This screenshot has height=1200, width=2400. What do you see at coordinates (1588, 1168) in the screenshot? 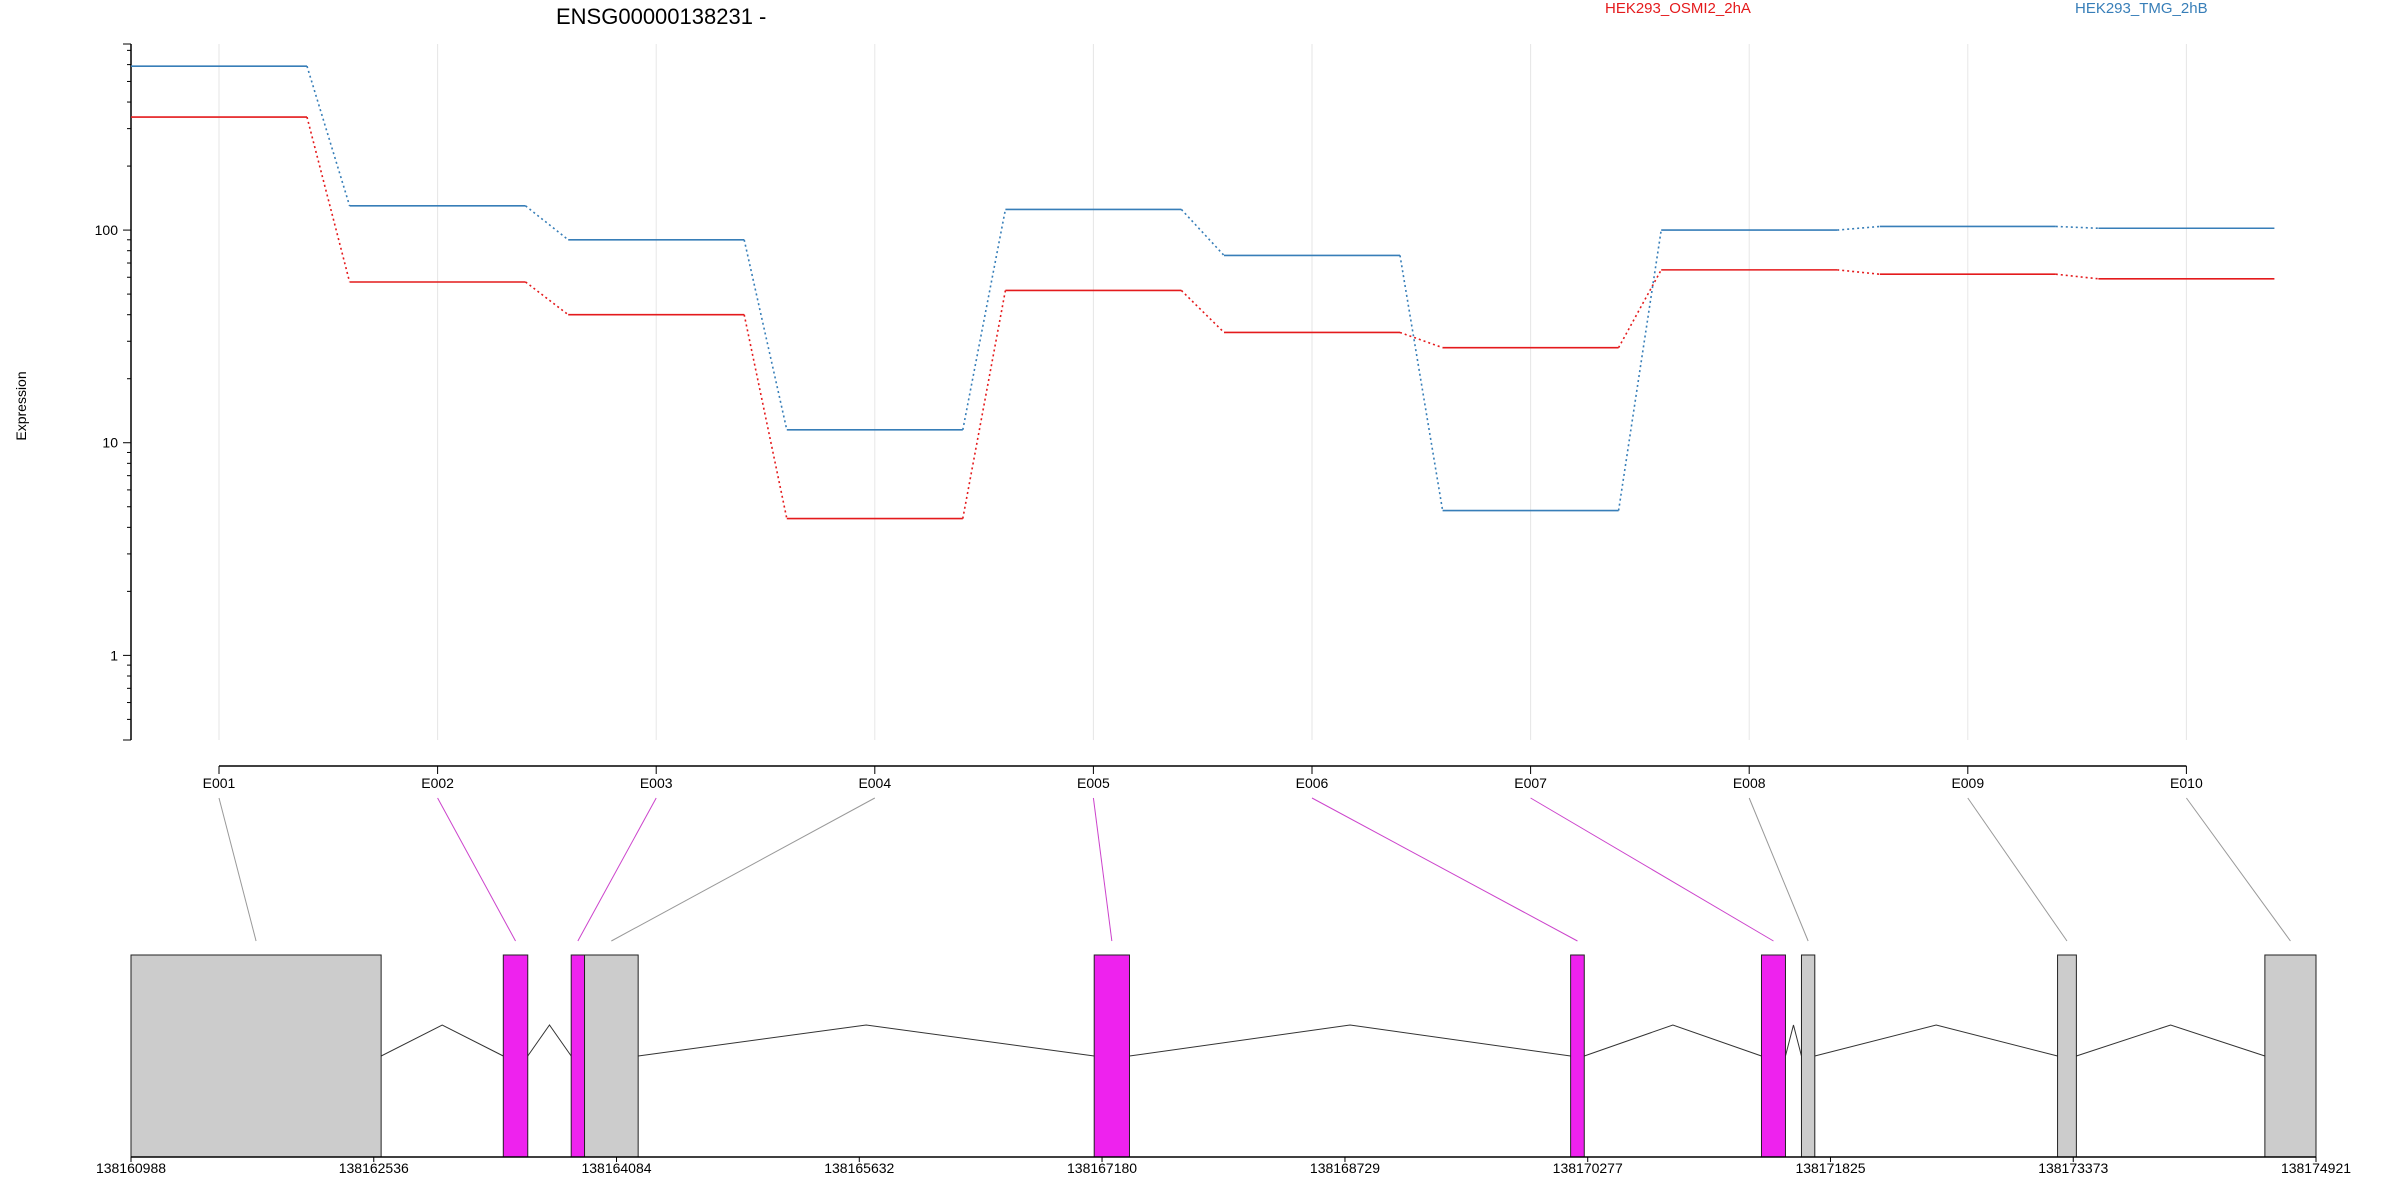
I see `coordinate-tick-label: 138170277` at bounding box center [1588, 1168].